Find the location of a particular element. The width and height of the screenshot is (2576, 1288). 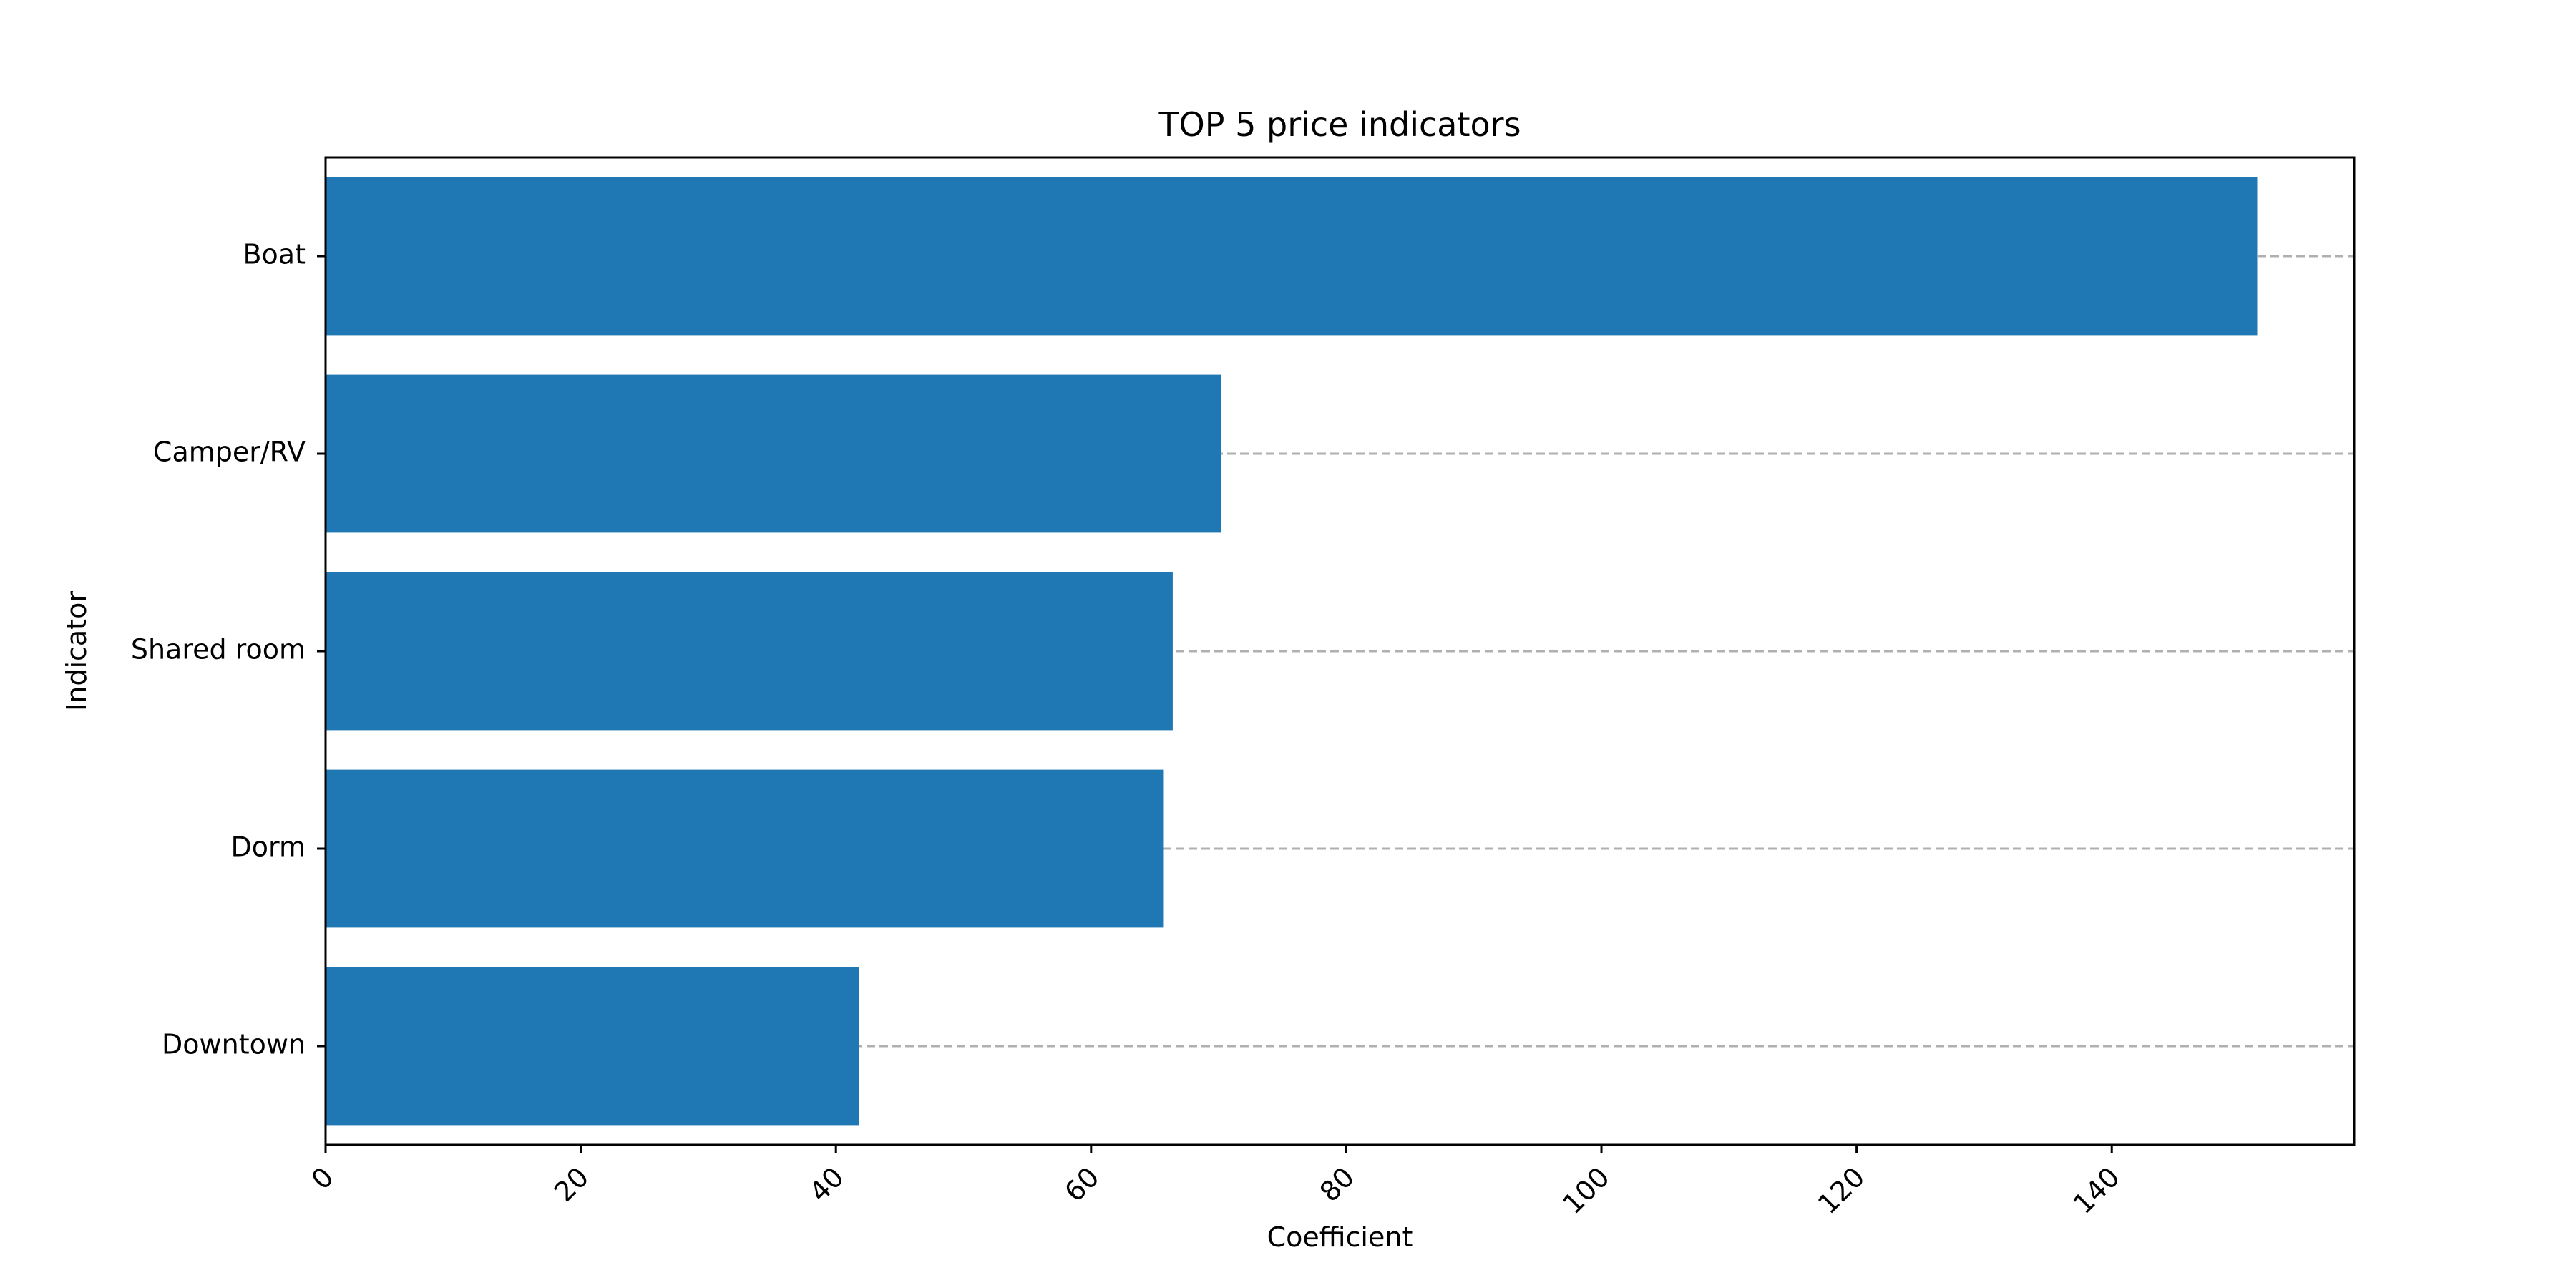

y-tick-label: Downtown is located at coordinates (234, 1044).